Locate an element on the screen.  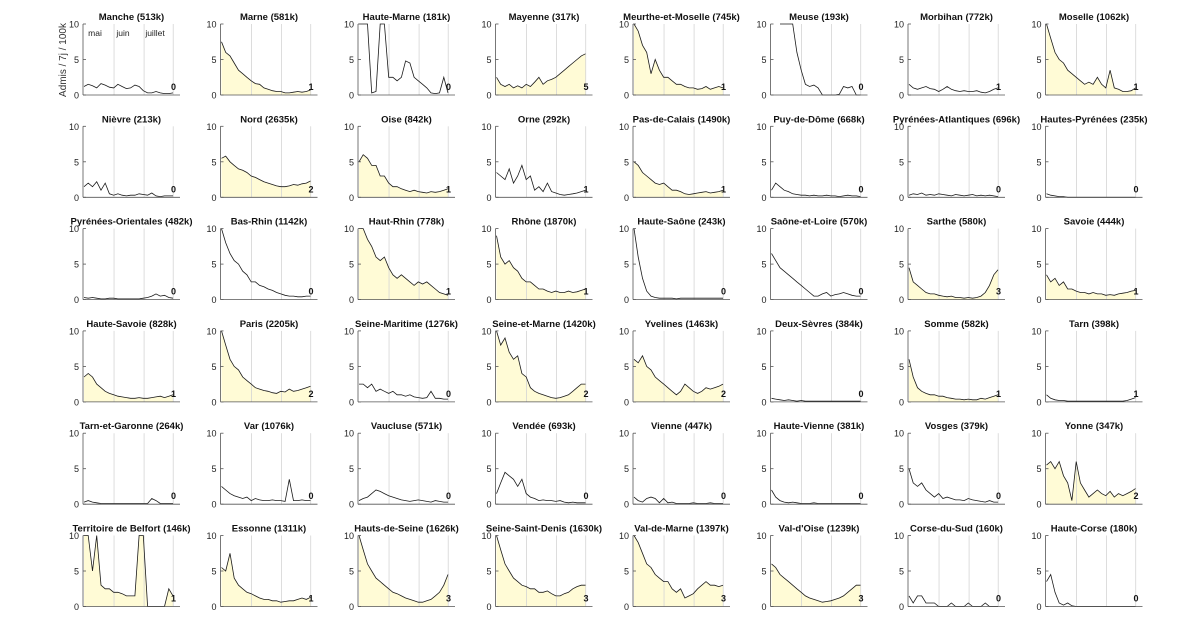
panel: Manche (513k) 0 5 10 0 mai juin juillet is located at coordinates (124, 56).